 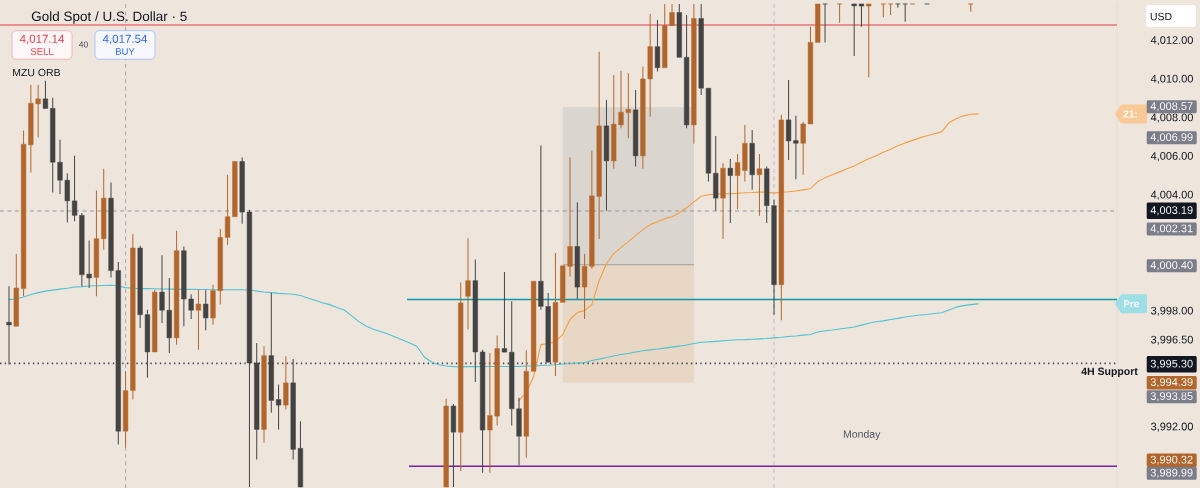 What do you see at coordinates (862, 435) in the screenshot?
I see `annotation: Monday` at bounding box center [862, 435].